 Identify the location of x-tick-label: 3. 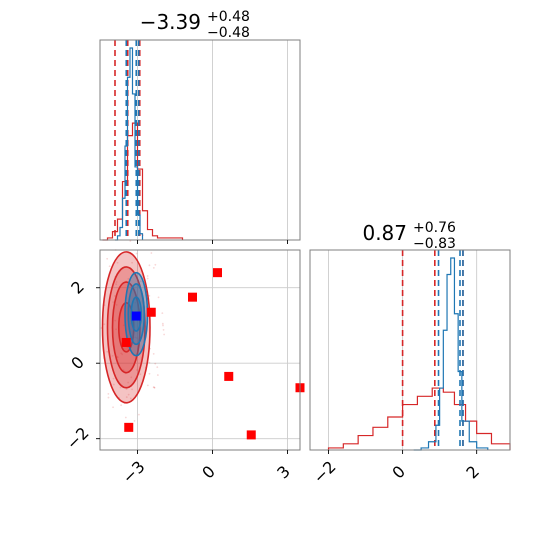
(283, 472).